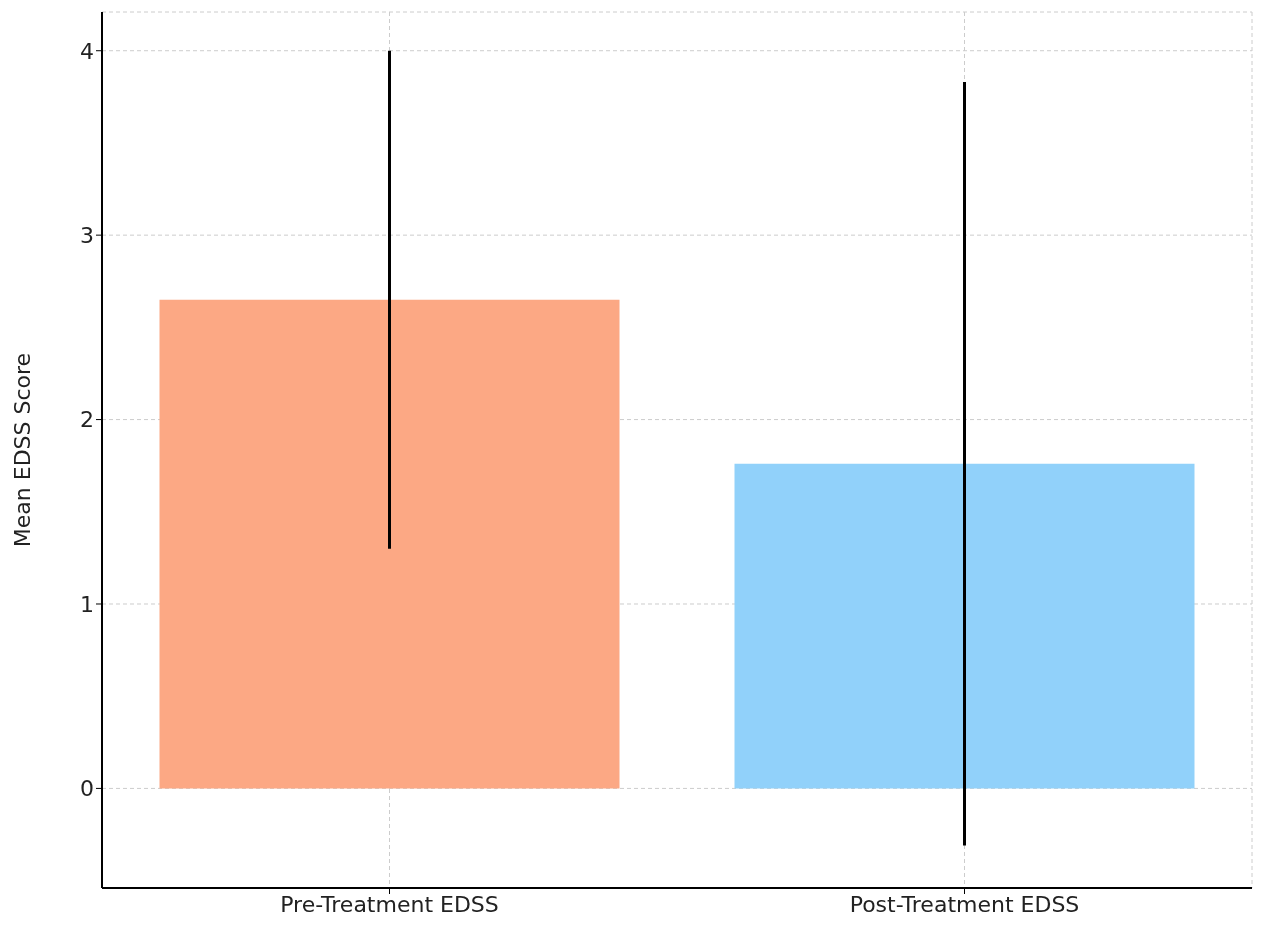  Describe the element at coordinates (389, 904) in the screenshot. I see `x-tick-label: Pre-Treatment EDSS` at that location.